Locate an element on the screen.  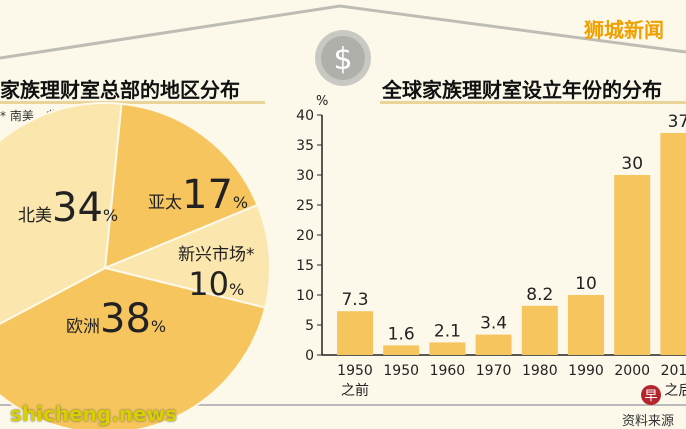
bar-value-label: 3.4 is located at coordinates (493, 324).